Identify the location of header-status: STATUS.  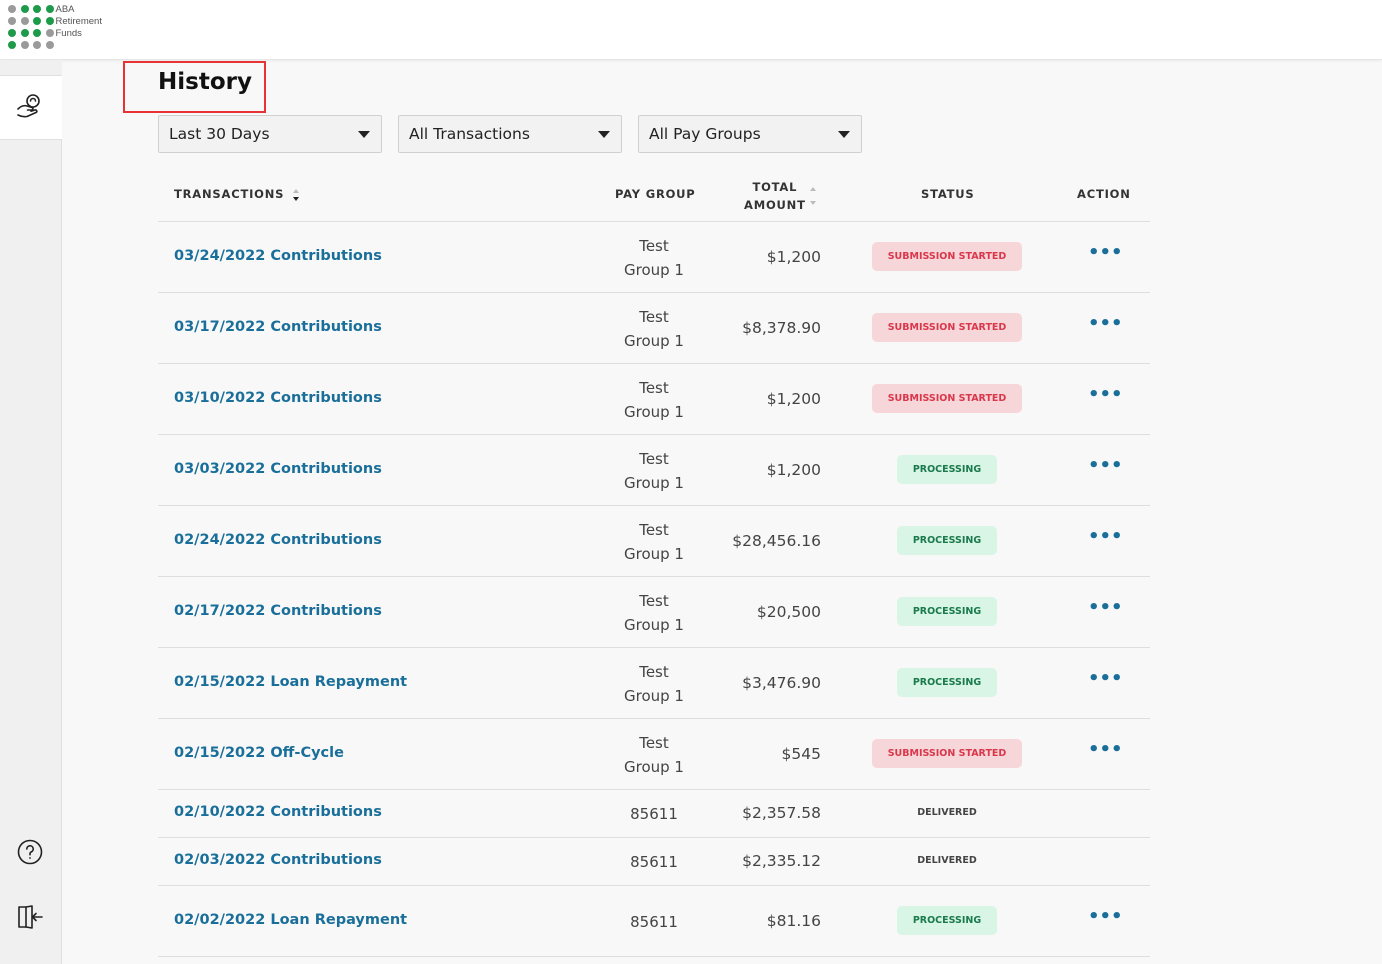
(948, 194).